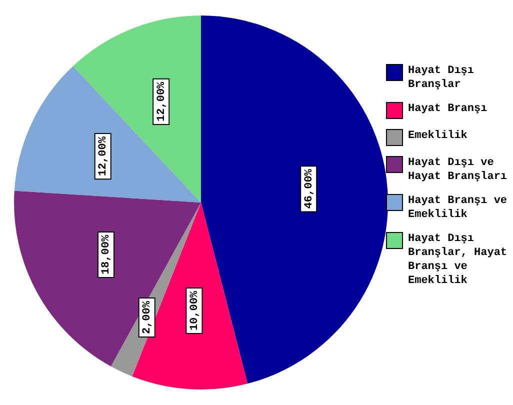 This screenshot has height=405, width=513. I want to click on legend-label: Hayat Branşı, so click(448, 109).